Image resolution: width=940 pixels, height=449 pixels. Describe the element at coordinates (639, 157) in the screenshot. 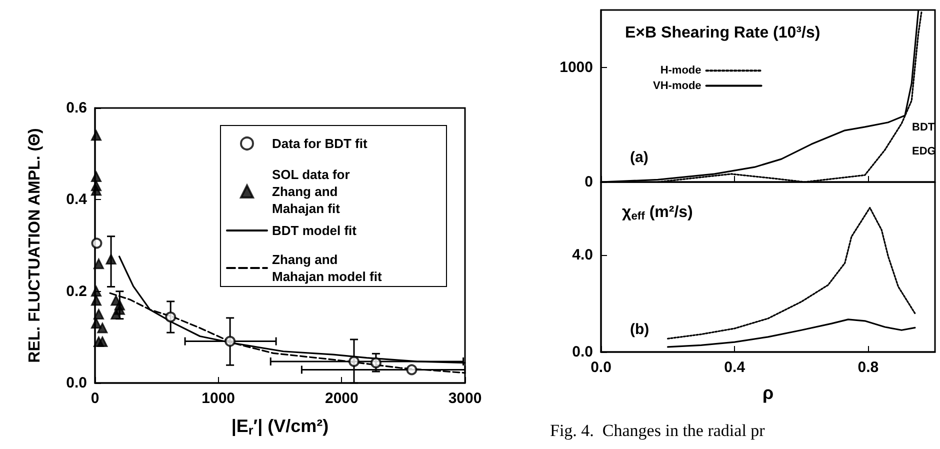

I see `annotation: (a)` at that location.